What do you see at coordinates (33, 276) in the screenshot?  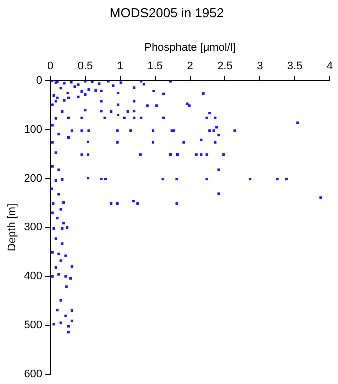 I see `y-tick-label: 400` at bounding box center [33, 276].